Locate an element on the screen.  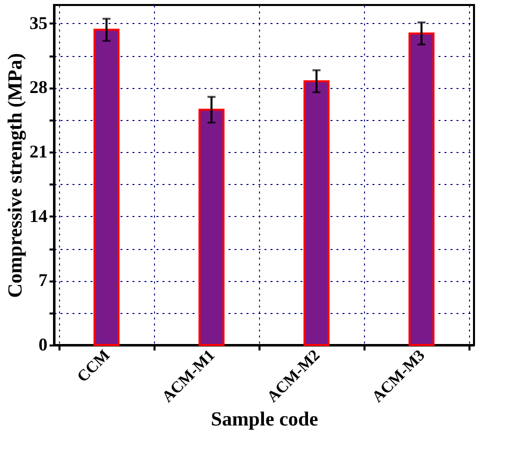
x-axis-title: Sample code is located at coordinates (264, 419).